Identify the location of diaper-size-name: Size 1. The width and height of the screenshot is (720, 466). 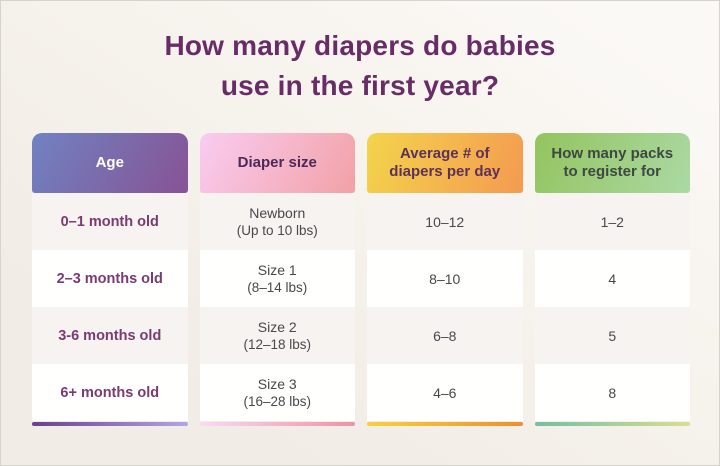
(277, 269).